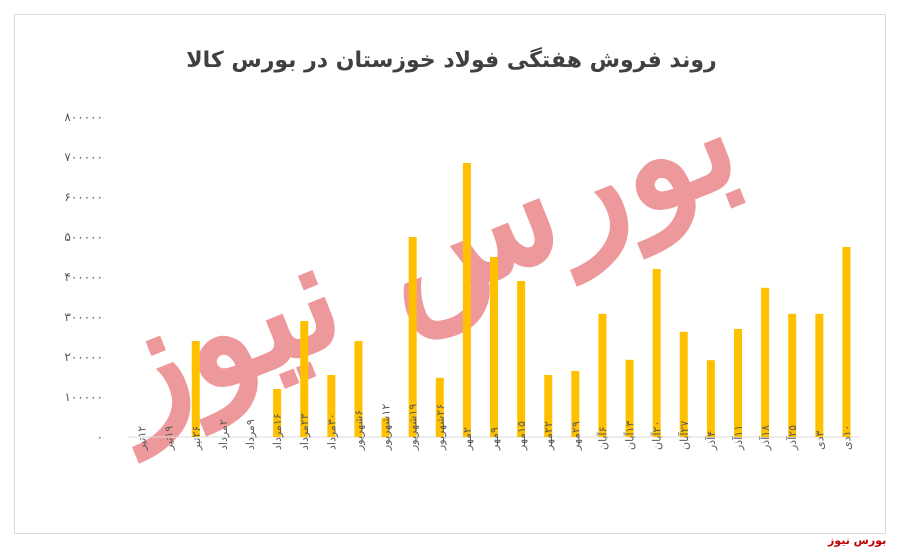  What do you see at coordinates (83, 317) in the screenshot?
I see `y-tick-label: ۳۰۰۰۰۰` at bounding box center [83, 317].